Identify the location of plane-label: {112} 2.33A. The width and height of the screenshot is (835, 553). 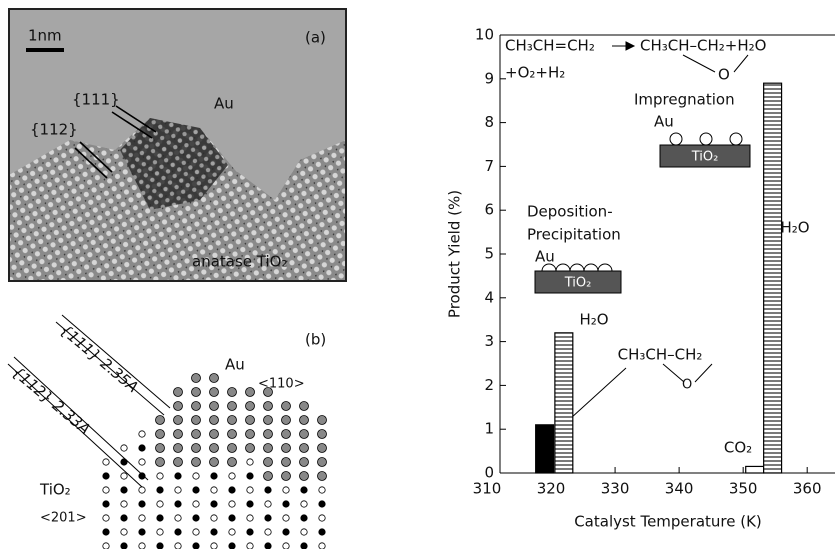
(51, 401).